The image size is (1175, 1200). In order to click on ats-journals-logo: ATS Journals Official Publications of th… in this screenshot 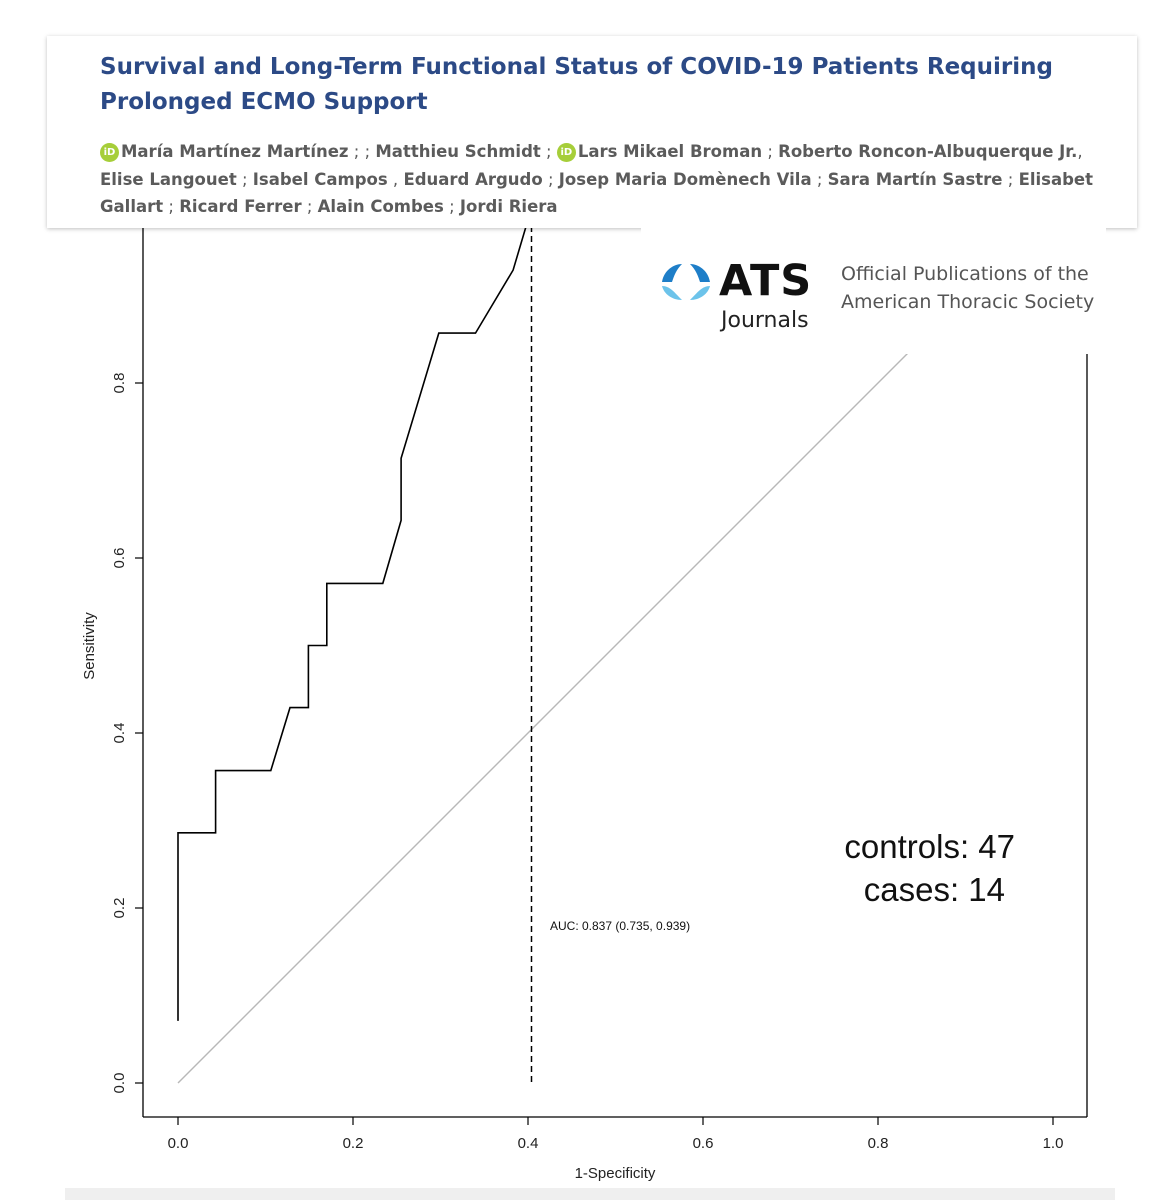, I will do `click(873, 290)`.